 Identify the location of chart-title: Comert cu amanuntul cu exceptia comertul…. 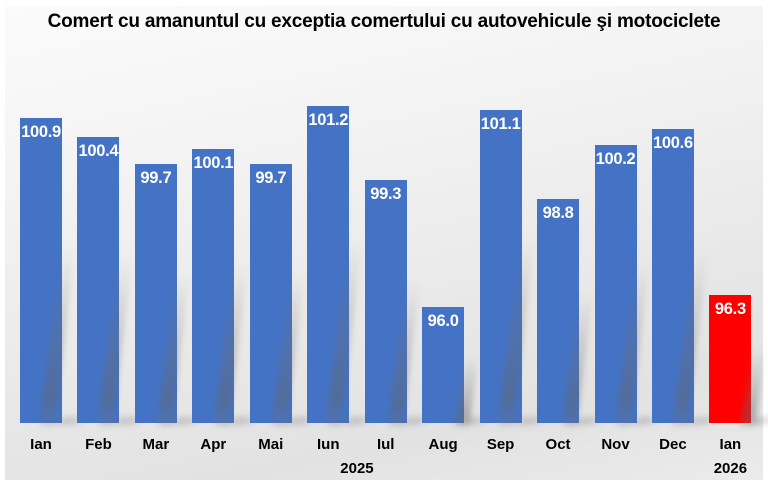
(384, 21).